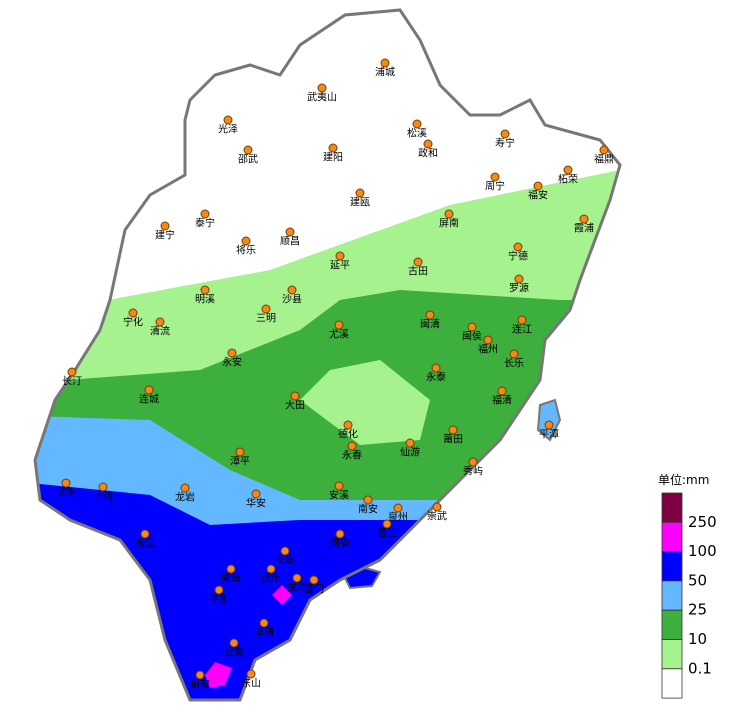 The height and width of the screenshot is (719, 750). Describe the element at coordinates (246, 250) in the screenshot. I see `city-label: 将乐` at that location.